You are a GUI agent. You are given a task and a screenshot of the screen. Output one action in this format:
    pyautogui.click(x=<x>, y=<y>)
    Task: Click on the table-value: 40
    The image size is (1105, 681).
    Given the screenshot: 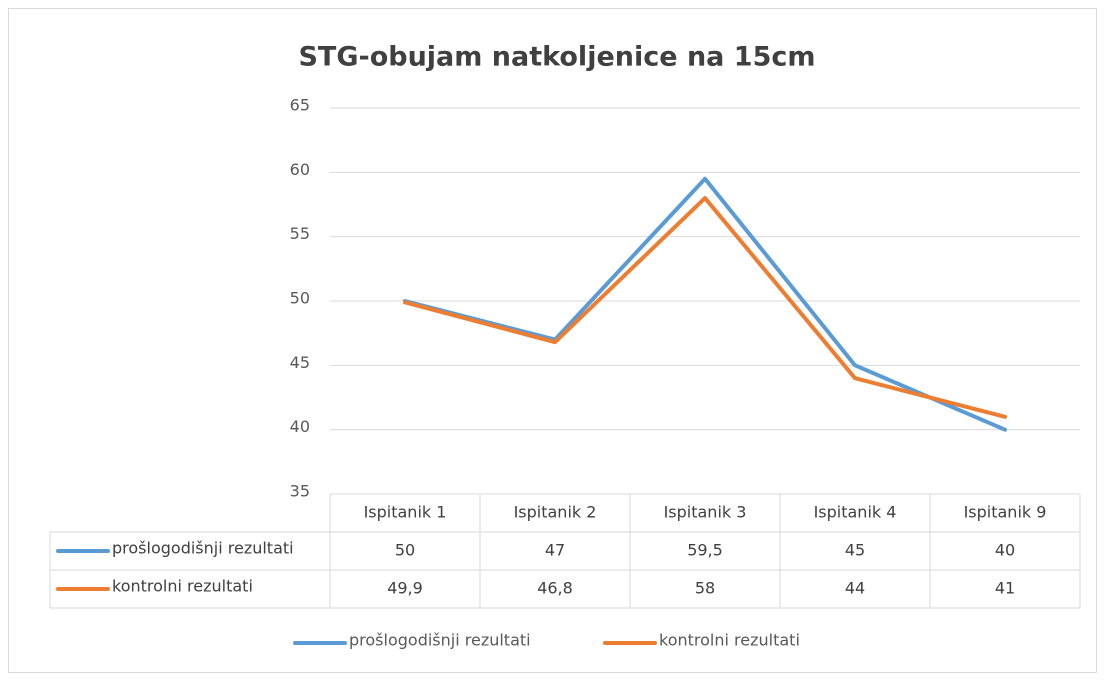 What is the action you would take?
    pyautogui.click(x=1005, y=550)
    